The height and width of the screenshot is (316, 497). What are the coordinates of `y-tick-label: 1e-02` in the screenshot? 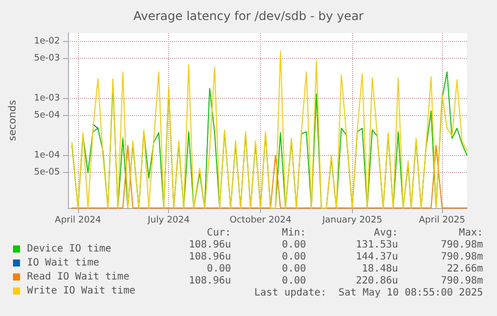 It's located at (47, 41).